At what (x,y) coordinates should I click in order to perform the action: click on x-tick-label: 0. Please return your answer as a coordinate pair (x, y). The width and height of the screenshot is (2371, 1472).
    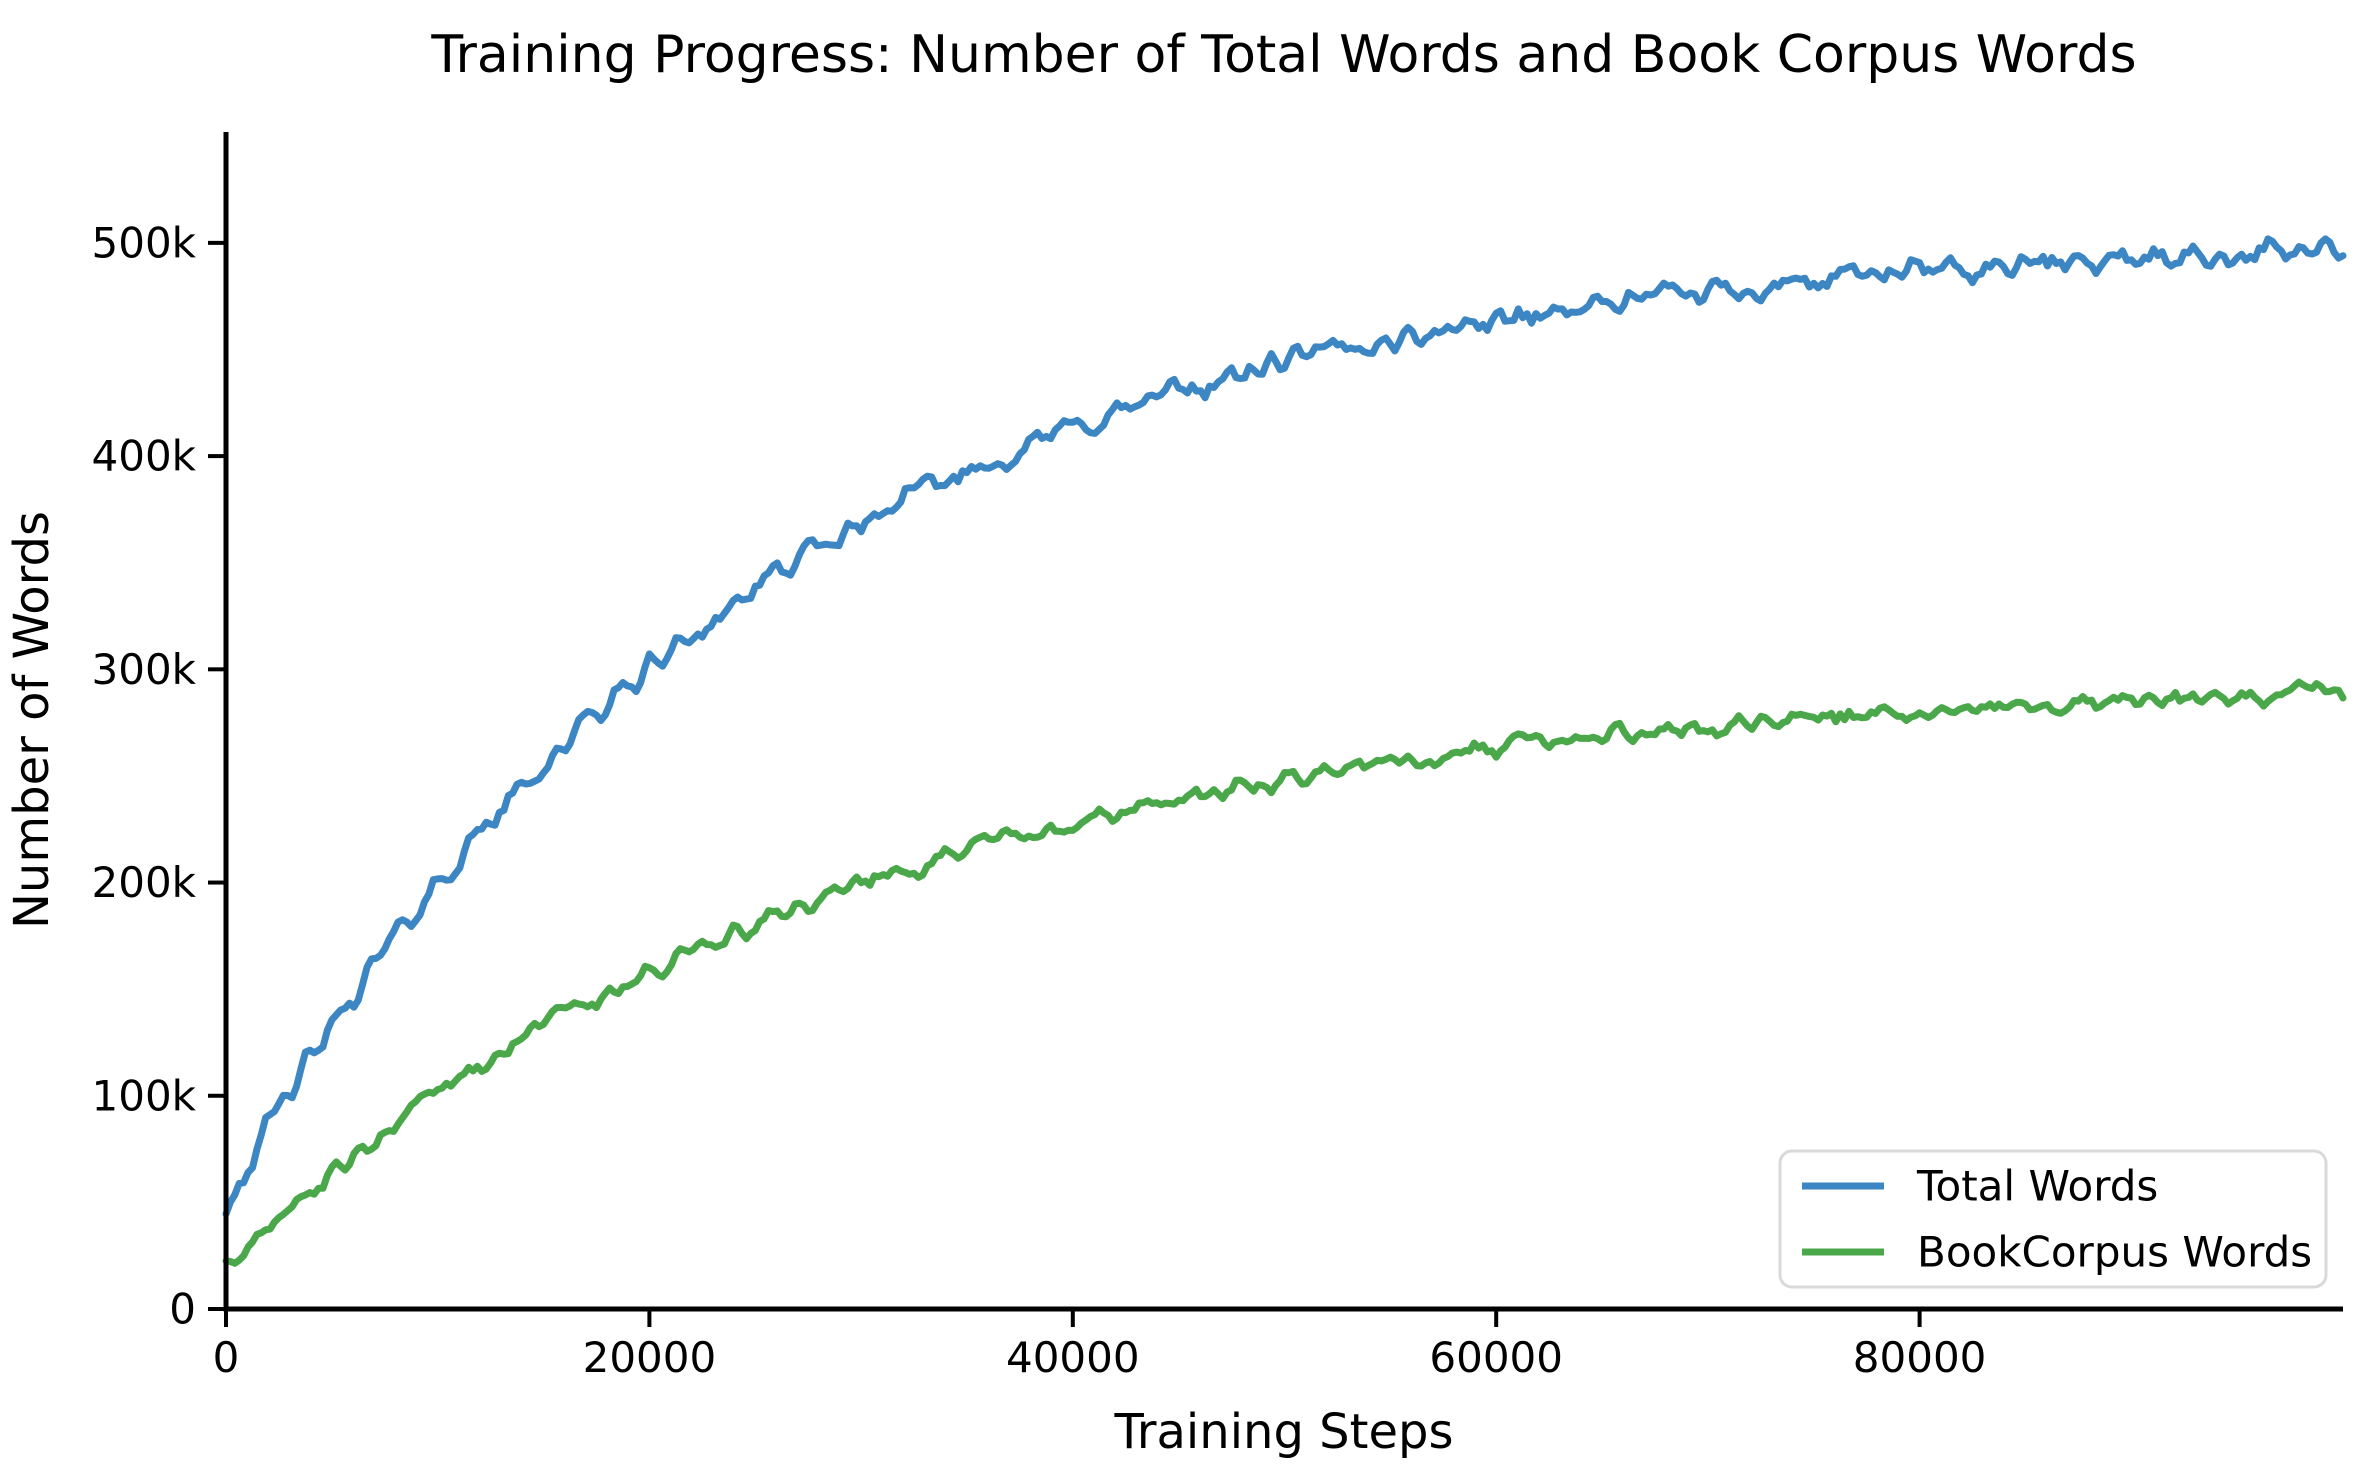
    Looking at the image, I should click on (226, 1357).